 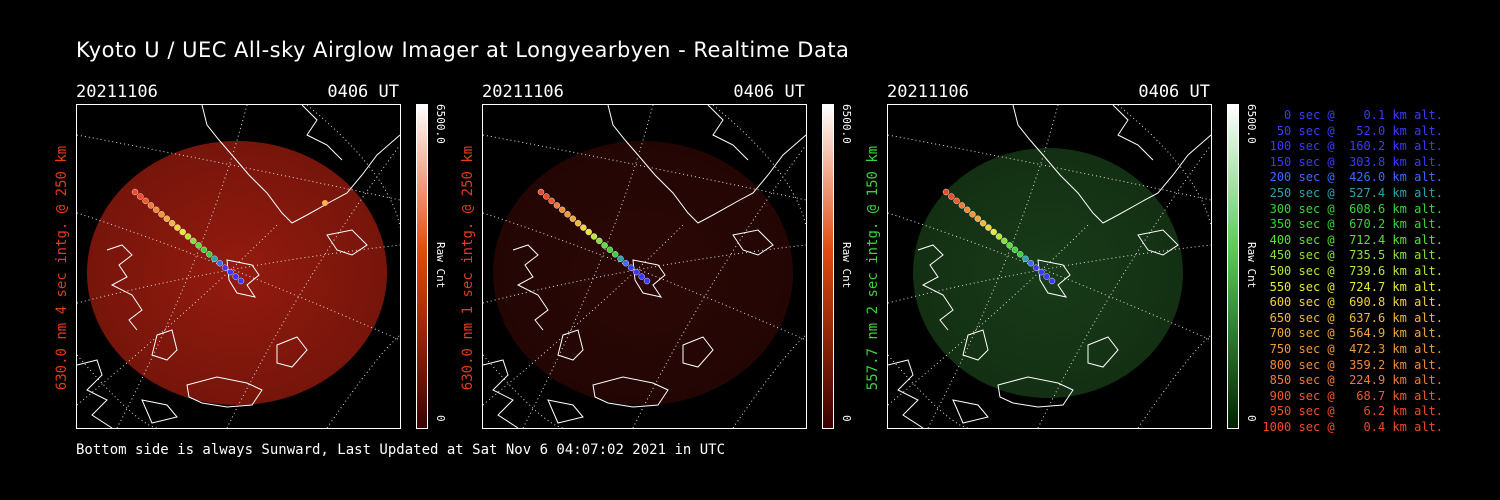 What do you see at coordinates (1352, 411) in the screenshot?
I see `legend-entry: 950 sec @ 6.2 km alt.` at bounding box center [1352, 411].